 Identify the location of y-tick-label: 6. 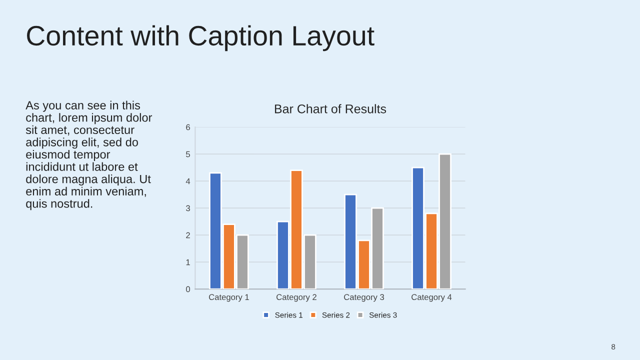
(188, 127).